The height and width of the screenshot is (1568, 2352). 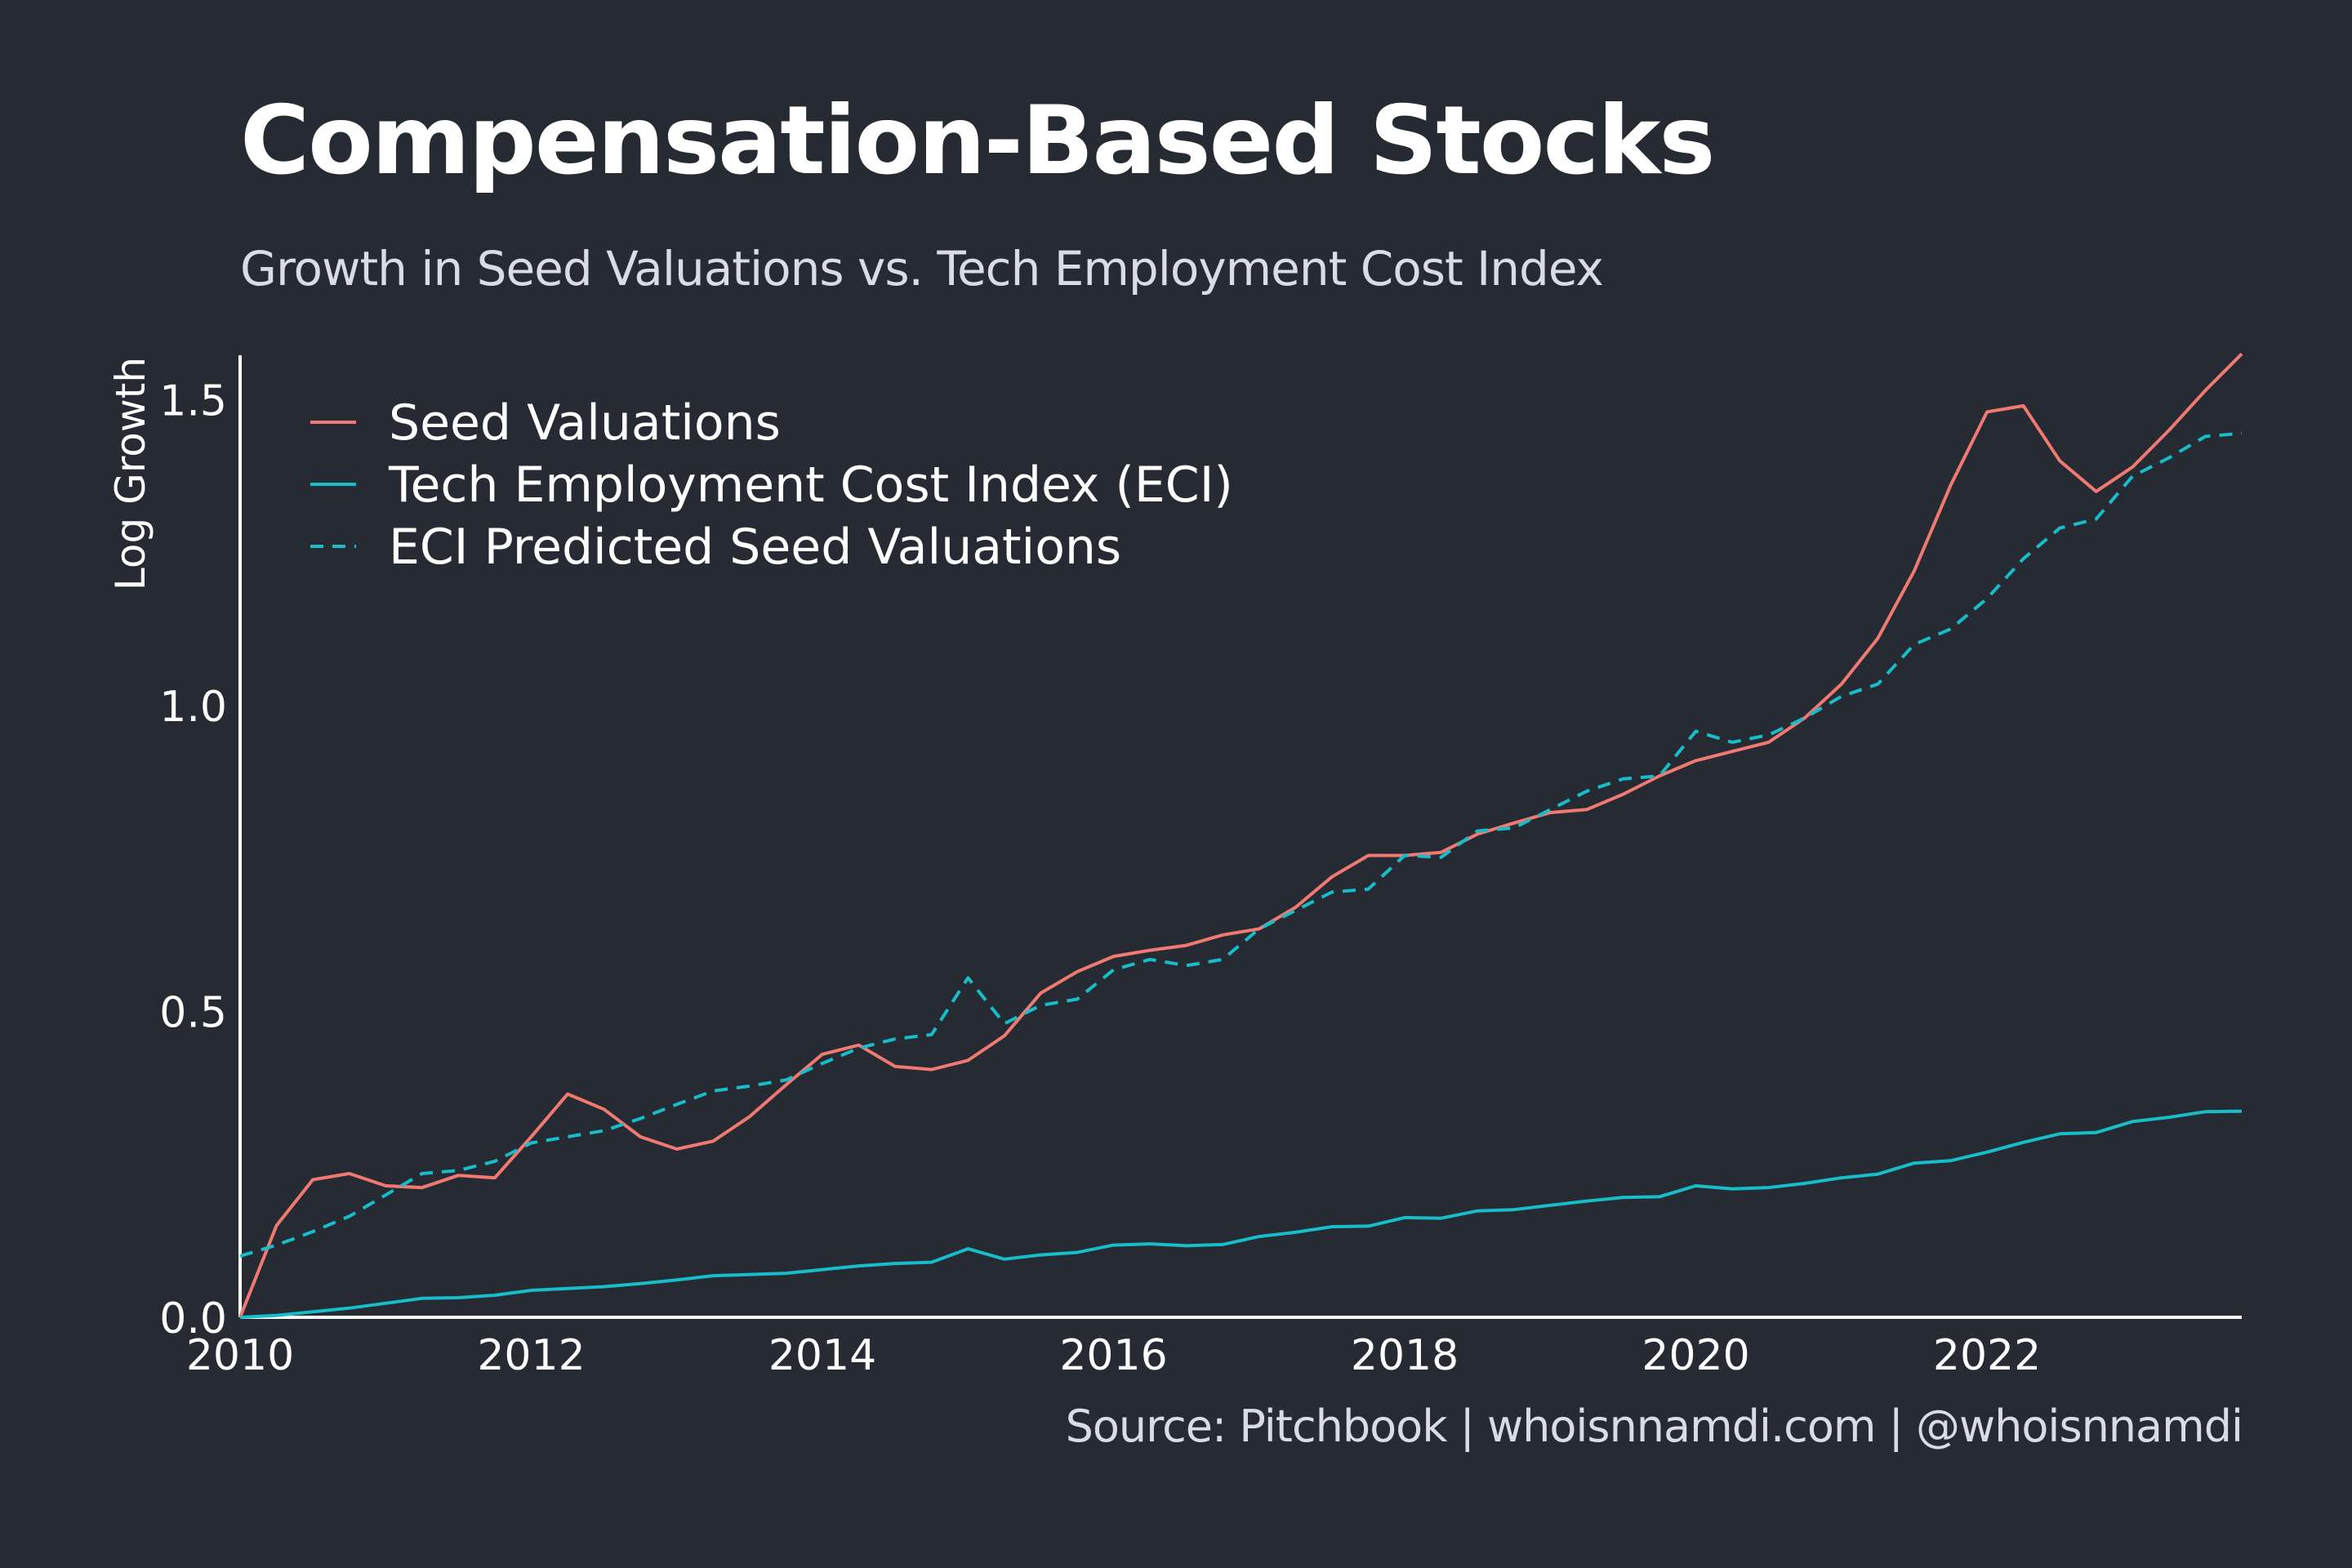 What do you see at coordinates (240, 1355) in the screenshot?
I see `x-tick-label: 2010` at bounding box center [240, 1355].